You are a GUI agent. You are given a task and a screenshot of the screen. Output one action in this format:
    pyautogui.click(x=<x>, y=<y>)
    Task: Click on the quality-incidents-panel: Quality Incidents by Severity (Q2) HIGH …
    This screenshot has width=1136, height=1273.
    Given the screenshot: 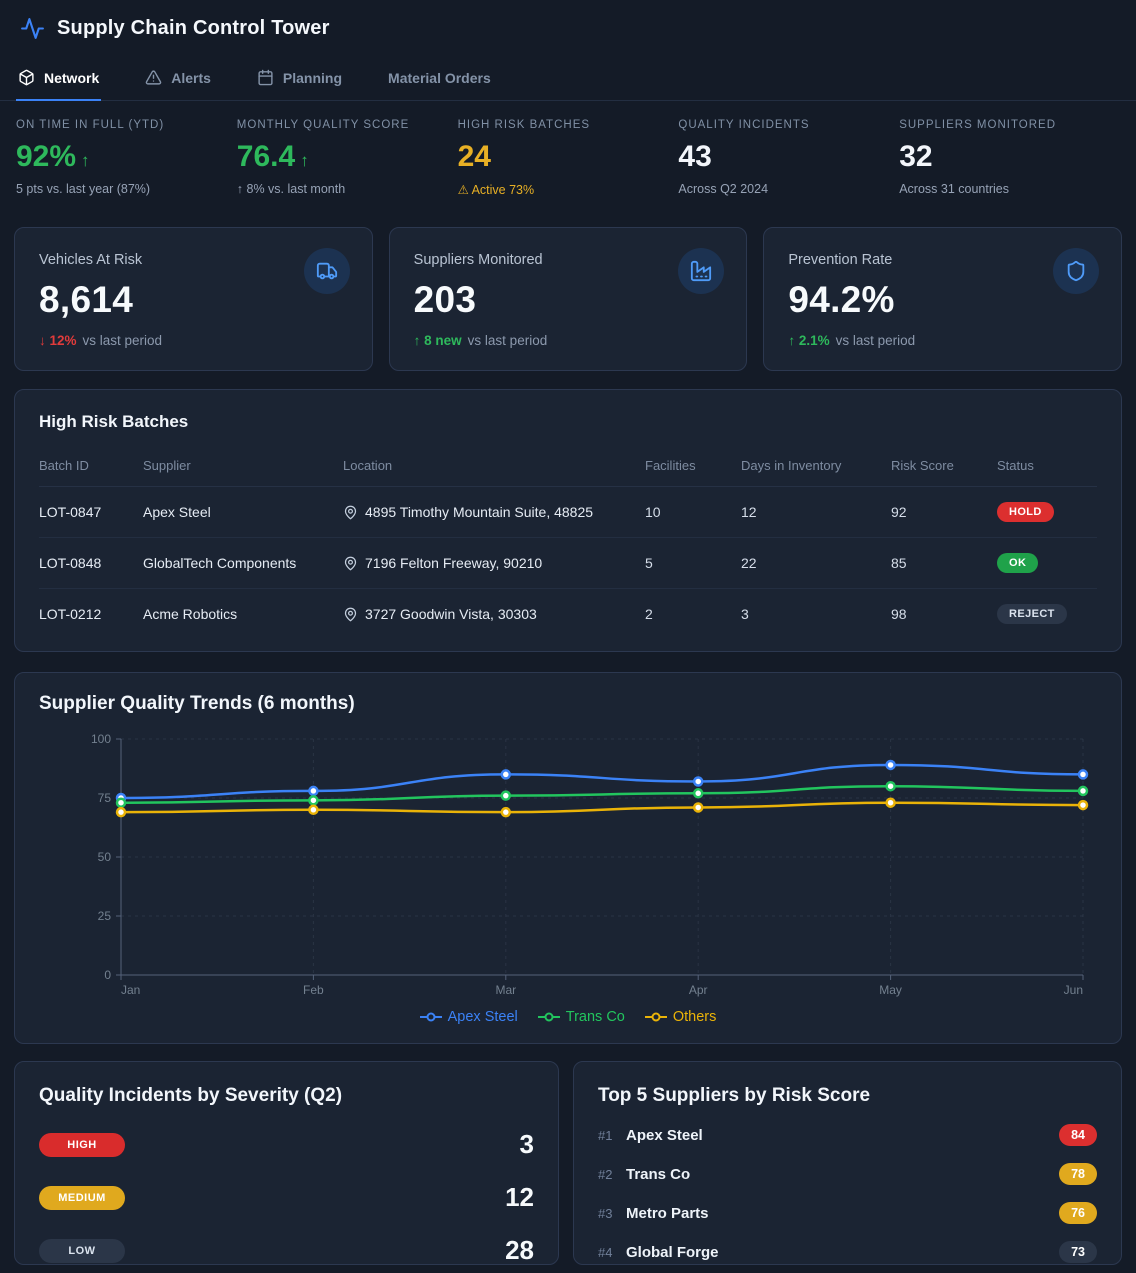 What is the action you would take?
    pyautogui.click(x=286, y=1163)
    